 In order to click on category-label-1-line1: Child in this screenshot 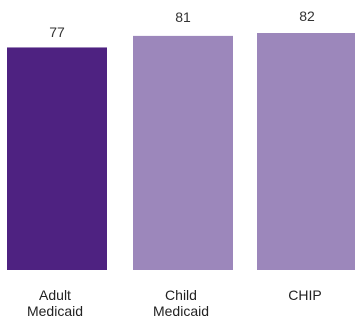, I will do `click(181, 295)`.